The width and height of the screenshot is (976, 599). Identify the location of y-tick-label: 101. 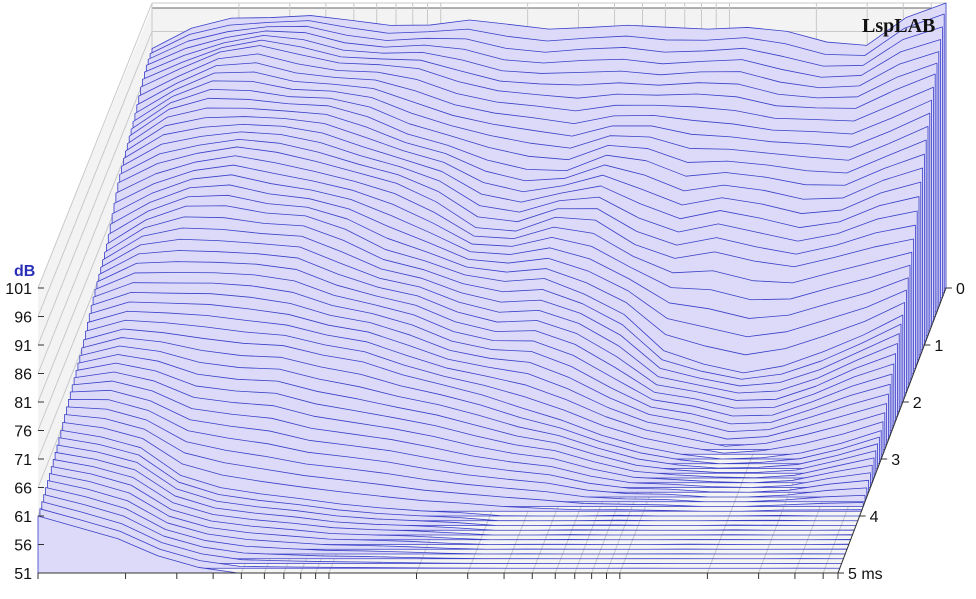
(18, 289).